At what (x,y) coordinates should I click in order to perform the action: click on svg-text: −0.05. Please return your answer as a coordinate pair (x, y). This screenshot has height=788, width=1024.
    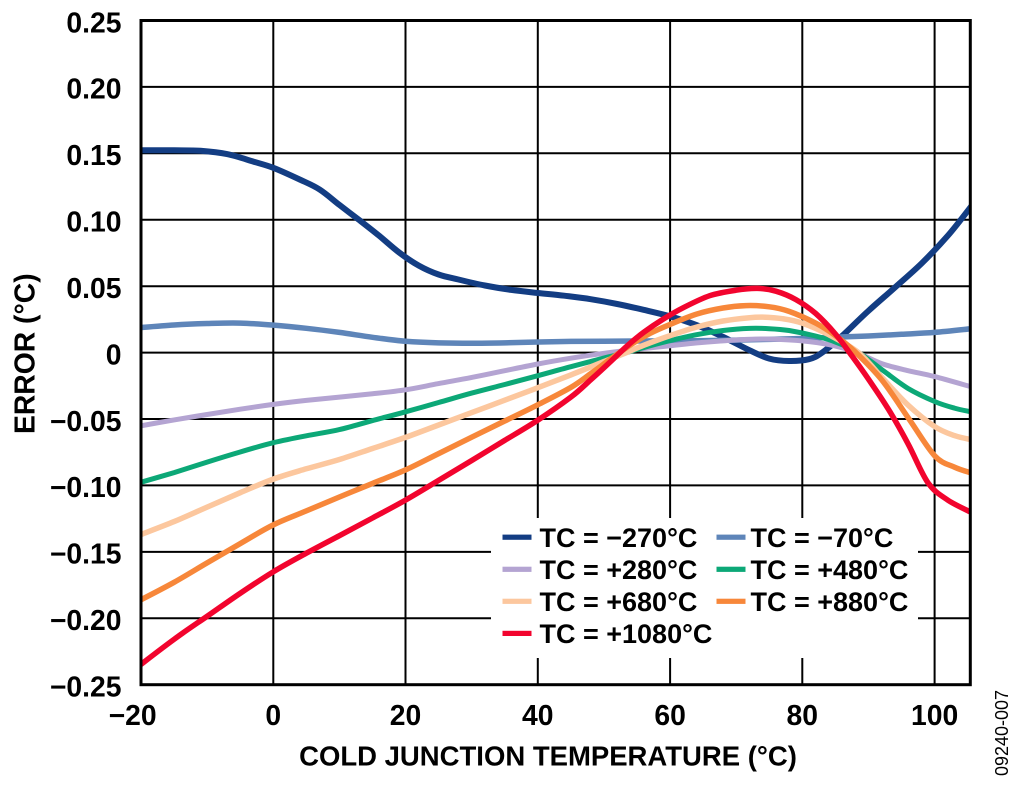
    Looking at the image, I should click on (86, 421).